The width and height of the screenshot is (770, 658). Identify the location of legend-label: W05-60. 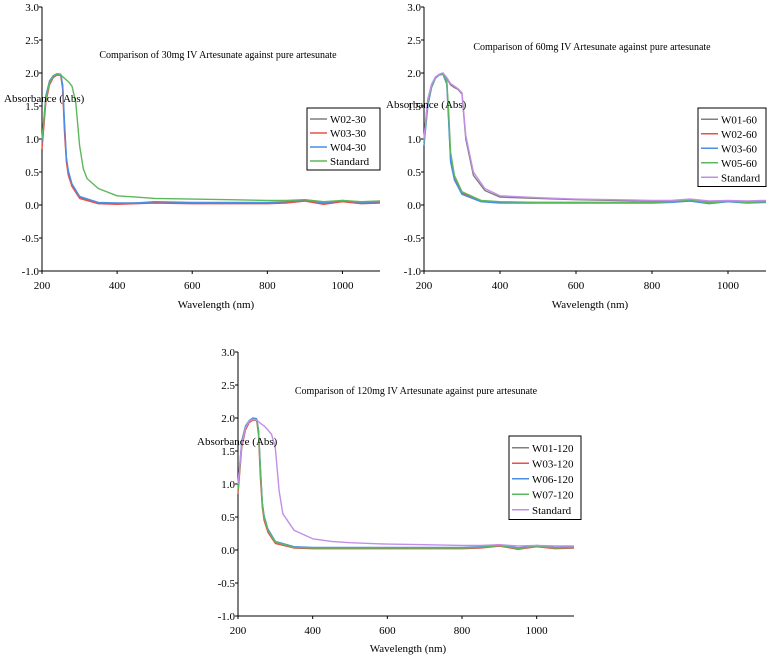
(739, 164).